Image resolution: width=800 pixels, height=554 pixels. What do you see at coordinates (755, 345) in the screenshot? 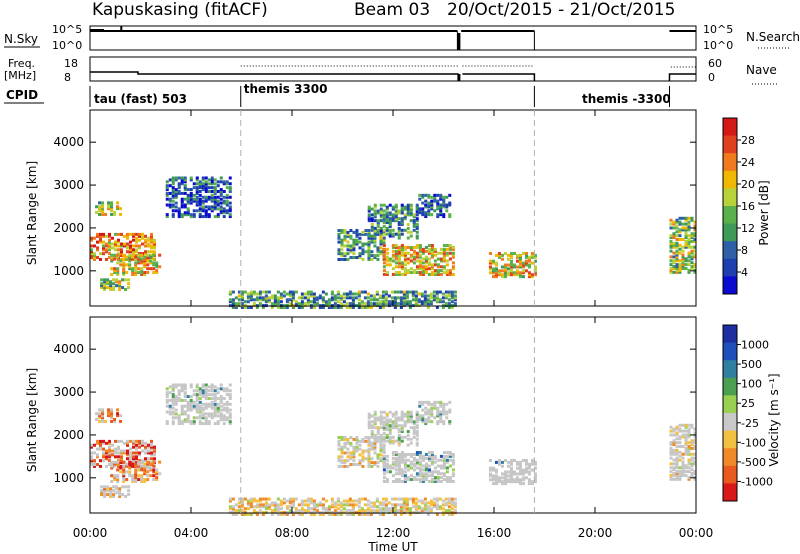
I see `colorbar-tick-label: 1000` at bounding box center [755, 345].